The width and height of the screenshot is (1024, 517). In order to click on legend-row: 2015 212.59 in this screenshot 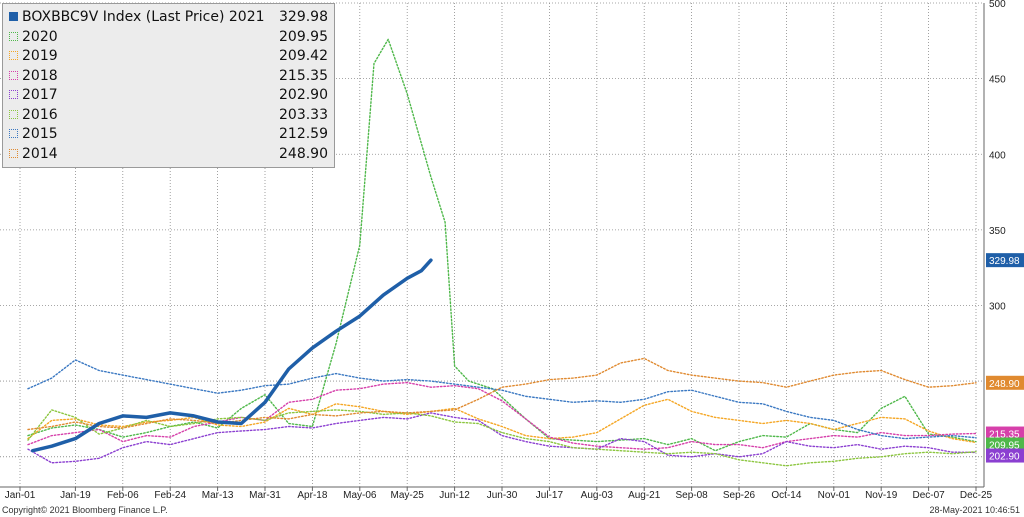, I will do `click(168, 134)`.